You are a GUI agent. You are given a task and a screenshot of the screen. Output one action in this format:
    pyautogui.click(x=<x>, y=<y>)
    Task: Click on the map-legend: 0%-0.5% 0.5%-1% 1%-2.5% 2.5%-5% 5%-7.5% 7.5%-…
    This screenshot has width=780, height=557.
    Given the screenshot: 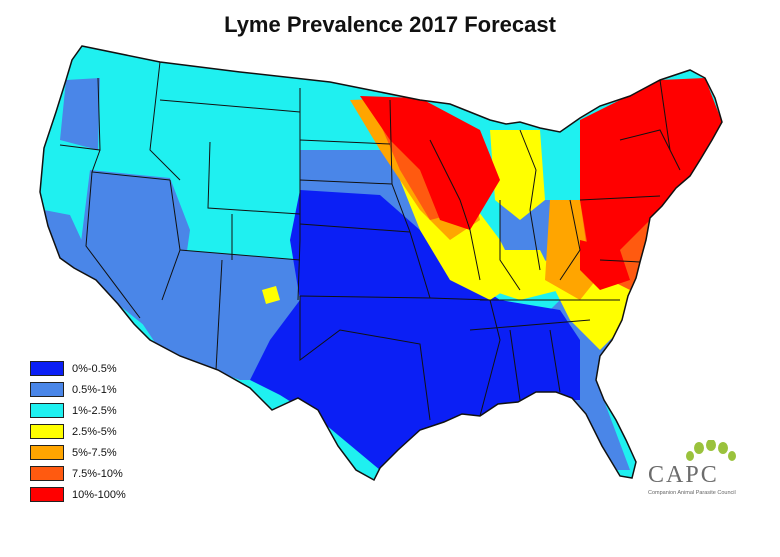 What is the action you would take?
    pyautogui.click(x=78, y=431)
    